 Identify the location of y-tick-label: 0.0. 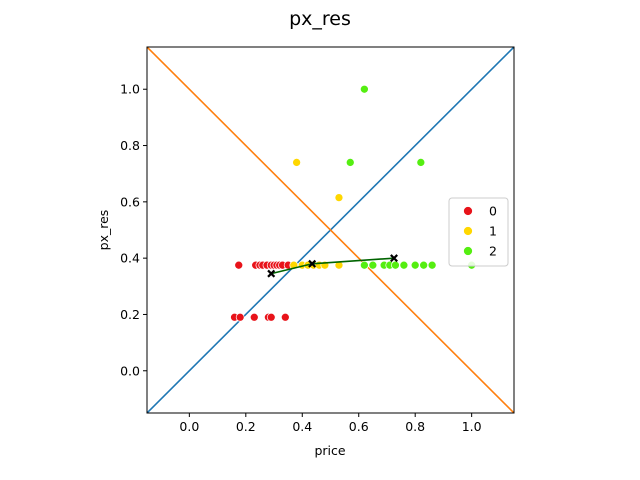
(130, 370).